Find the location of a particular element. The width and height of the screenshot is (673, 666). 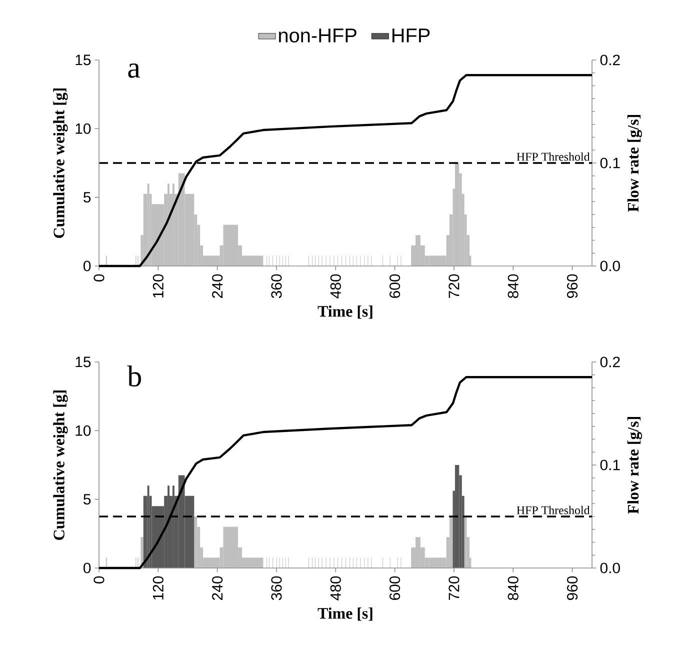

annotation: b is located at coordinates (134, 376).